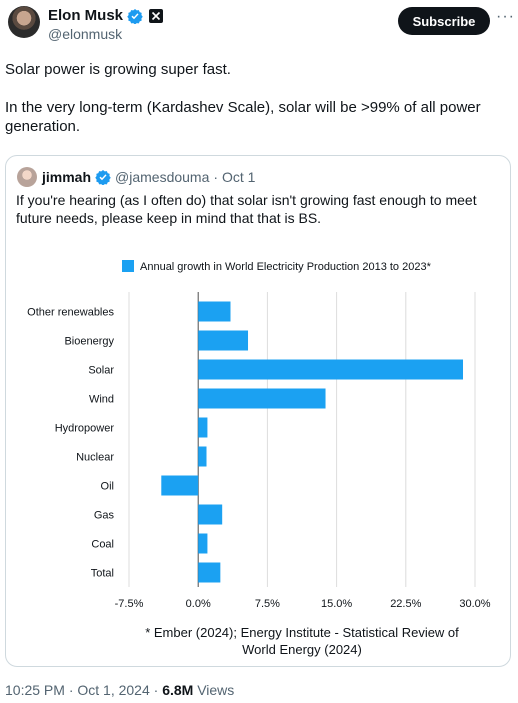  I want to click on chart-footnote: World Energy (2024), so click(302, 649).